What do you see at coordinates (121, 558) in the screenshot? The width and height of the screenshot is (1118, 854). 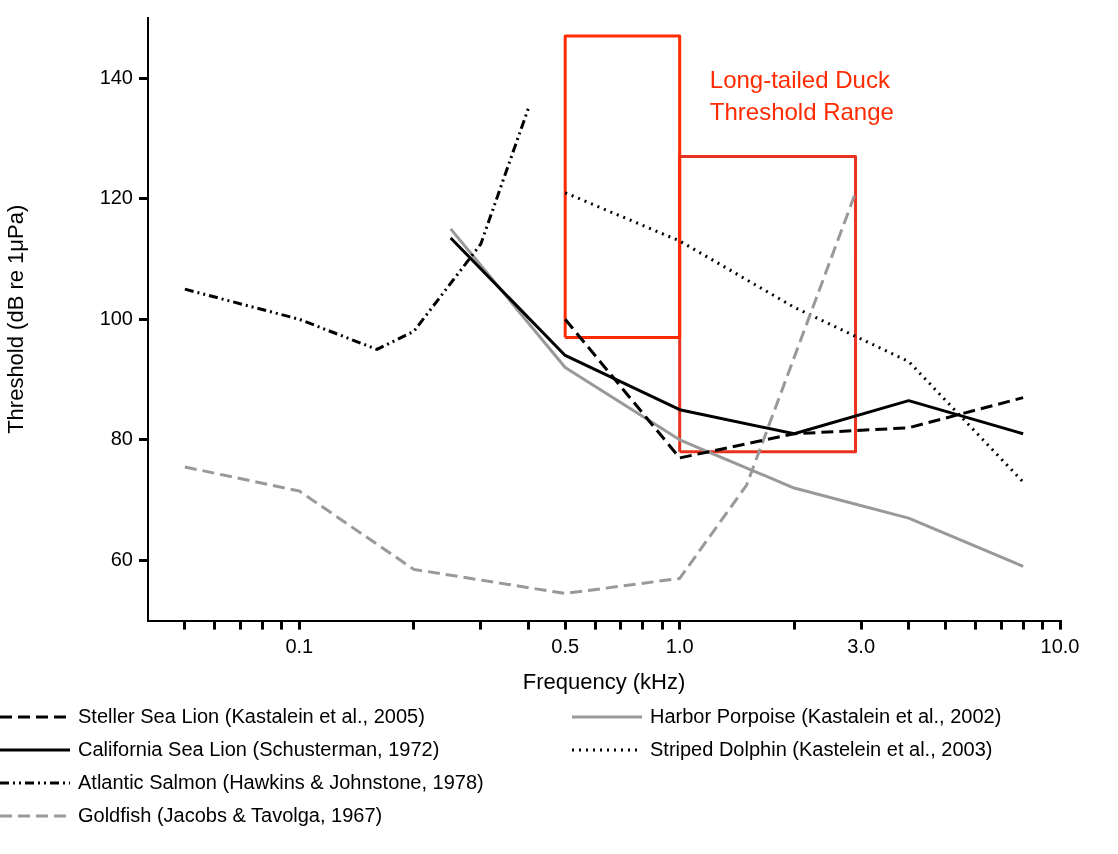 I see `y-tick-label: 60` at bounding box center [121, 558].